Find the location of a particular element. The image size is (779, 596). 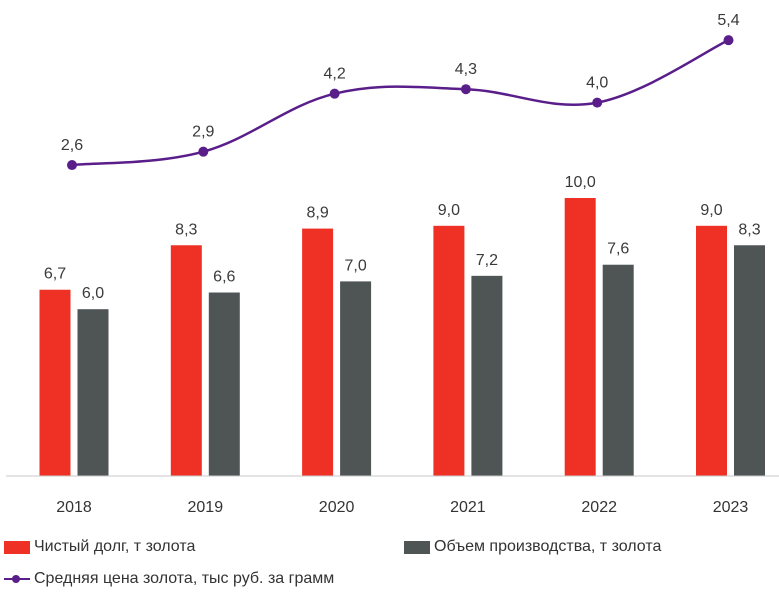

legend-swatch-net-debt is located at coordinates (17, 547).